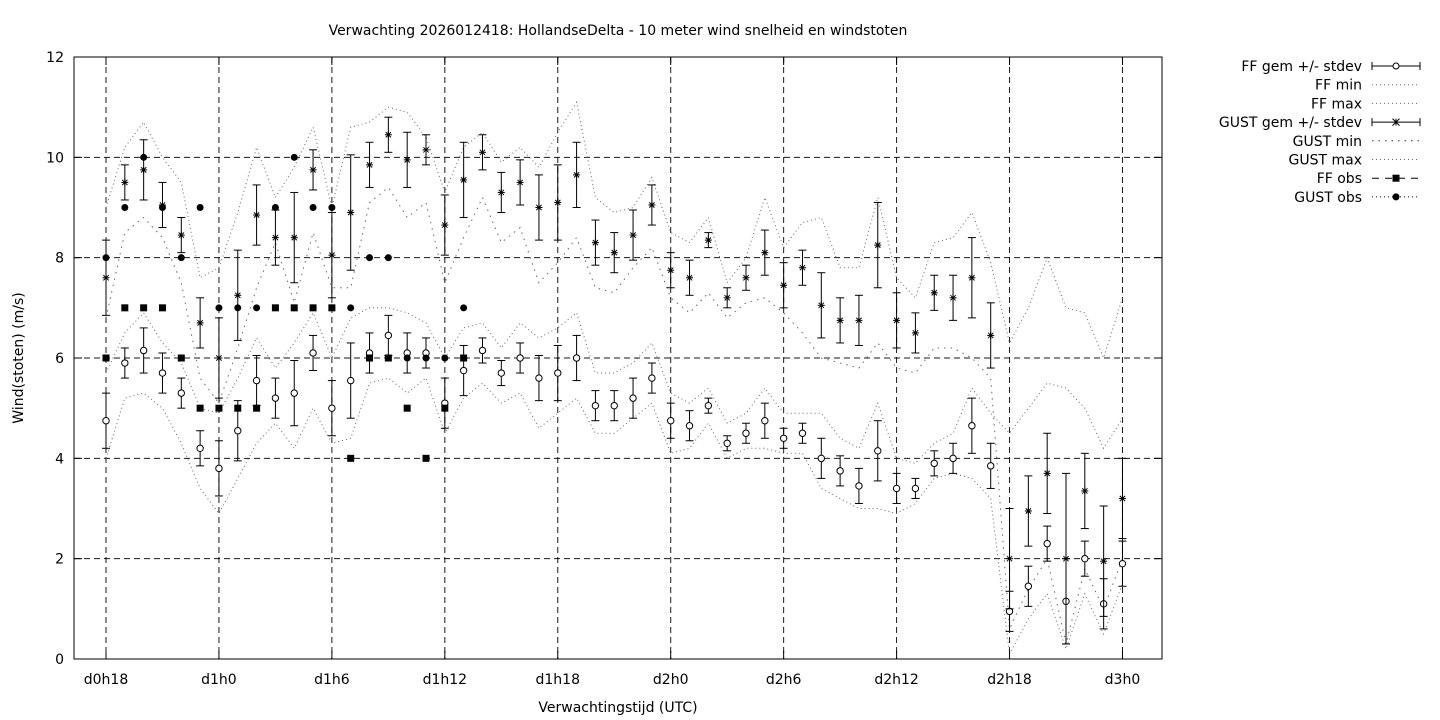  What do you see at coordinates (1009, 680) in the screenshot?
I see `x-tick-label: d2h18` at bounding box center [1009, 680].